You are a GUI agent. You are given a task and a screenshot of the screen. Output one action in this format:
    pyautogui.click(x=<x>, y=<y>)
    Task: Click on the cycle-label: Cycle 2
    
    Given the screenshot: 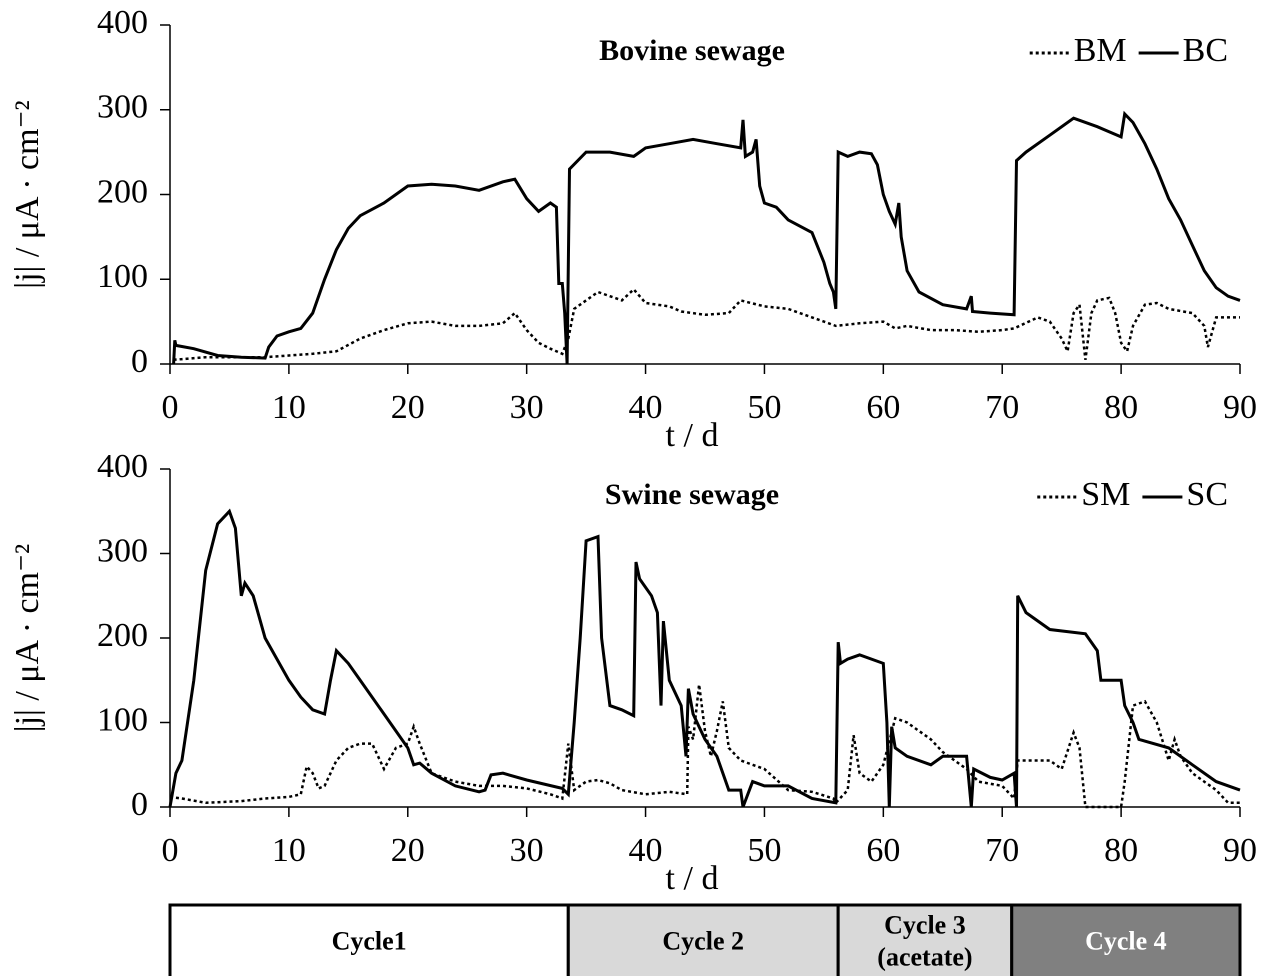 What is the action you would take?
    pyautogui.click(x=703, y=940)
    